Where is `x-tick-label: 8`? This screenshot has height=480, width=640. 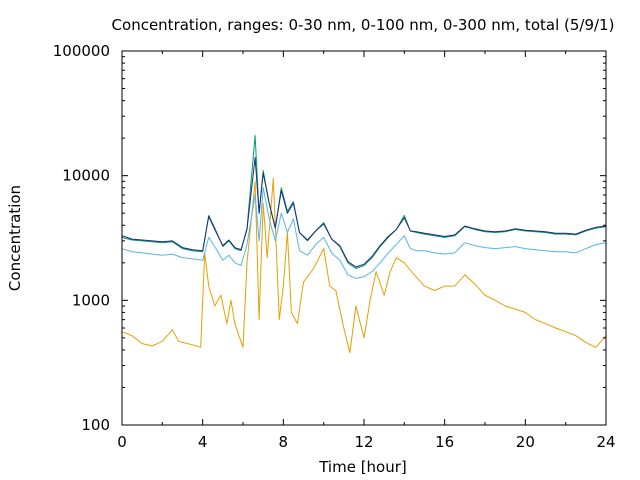 x-tick-label: 8 is located at coordinates (284, 442).